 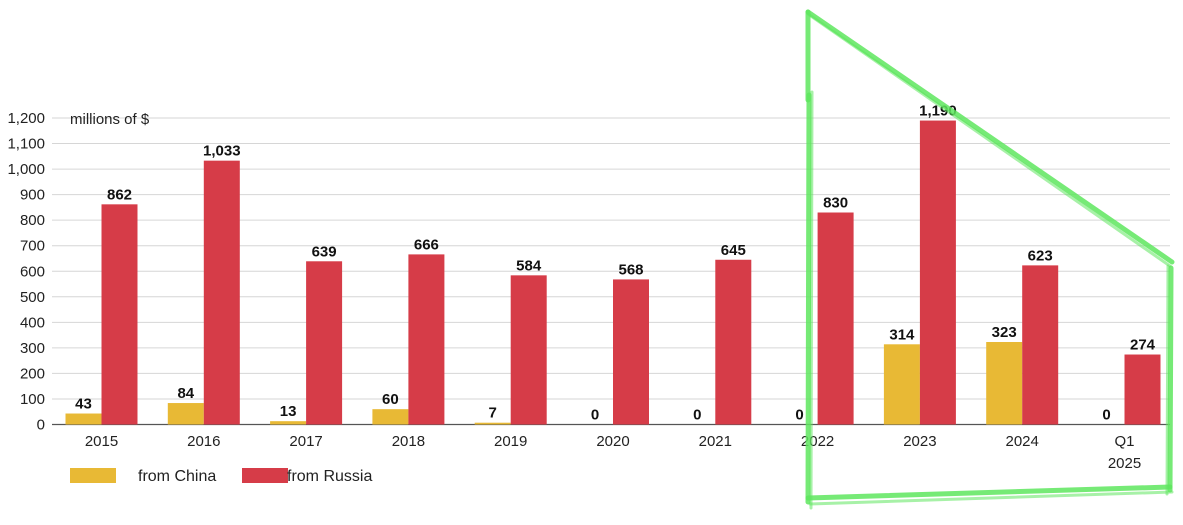 I want to click on data-label-from-russia-2020: 568, so click(x=630, y=269).